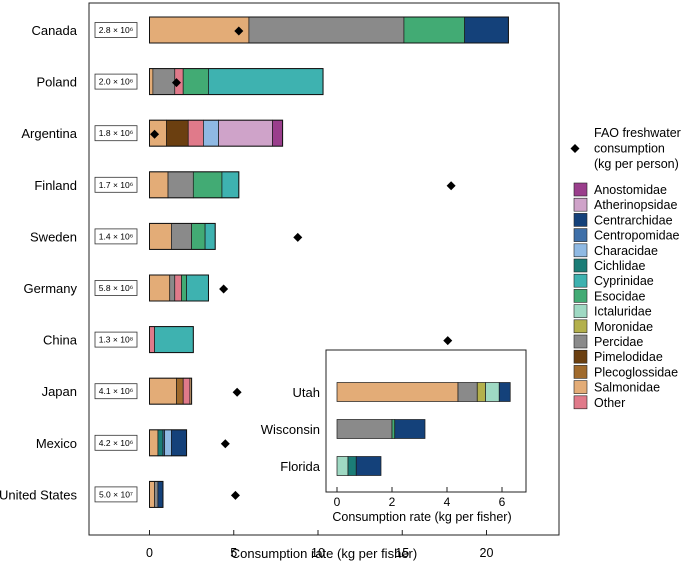  Describe the element at coordinates (160, 288) in the screenshot. I see `bar-segment-germany-salmonidae` at that location.